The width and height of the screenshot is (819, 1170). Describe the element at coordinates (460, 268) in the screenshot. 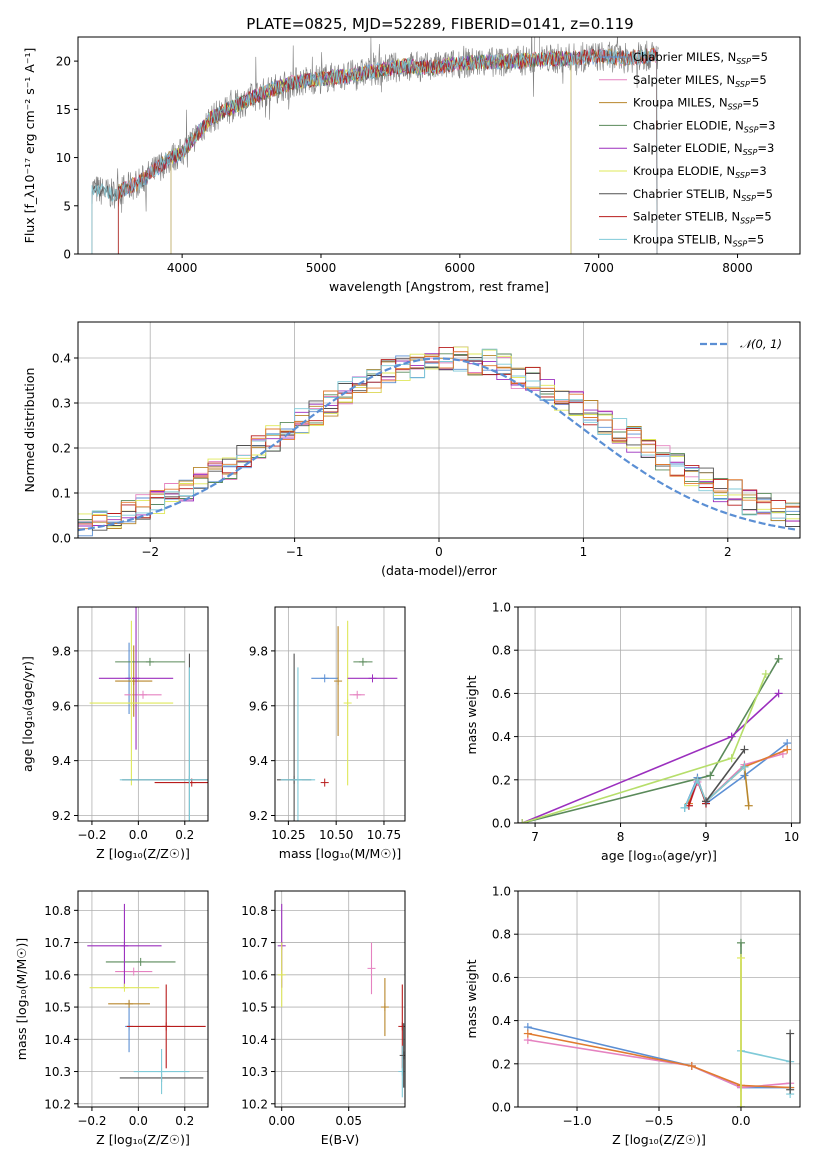

I see `x-tick-label: 6000` at that location.